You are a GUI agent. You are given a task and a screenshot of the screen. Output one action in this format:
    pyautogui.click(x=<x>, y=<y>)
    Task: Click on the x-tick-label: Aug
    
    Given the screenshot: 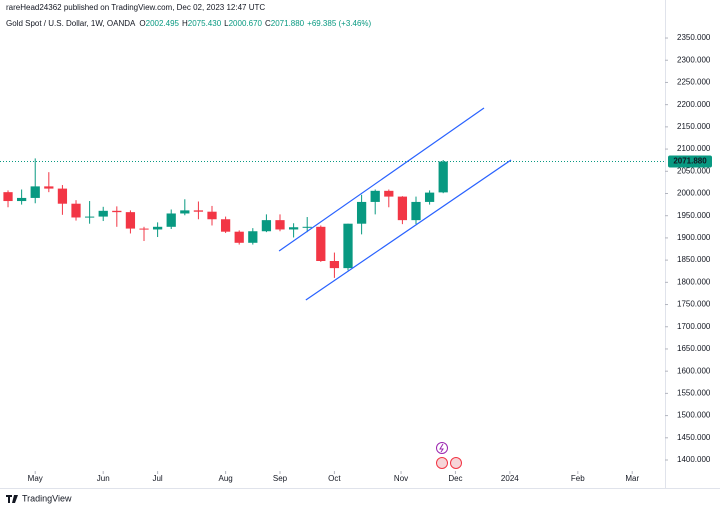 What is the action you would take?
    pyautogui.click(x=225, y=478)
    